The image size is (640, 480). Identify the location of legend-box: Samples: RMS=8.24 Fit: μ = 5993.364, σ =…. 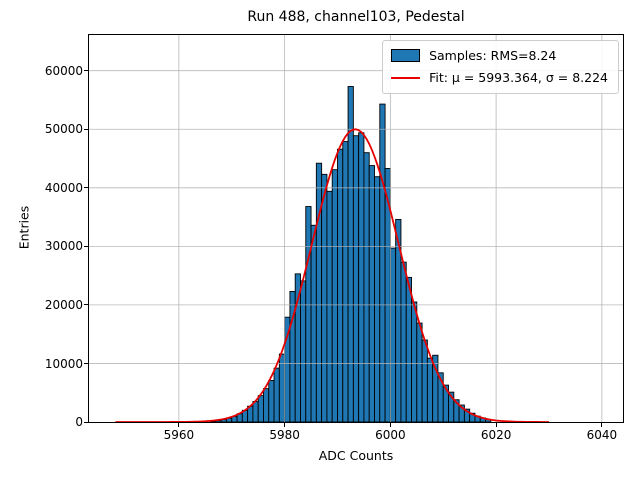
(500, 67).